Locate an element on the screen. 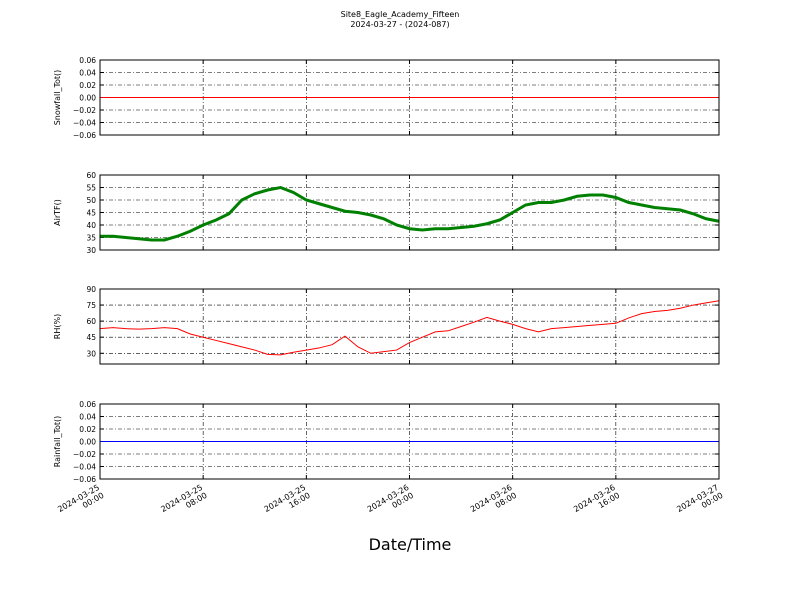 The width and height of the screenshot is (800, 600). y-axis-label: RH(%) is located at coordinates (57, 326).